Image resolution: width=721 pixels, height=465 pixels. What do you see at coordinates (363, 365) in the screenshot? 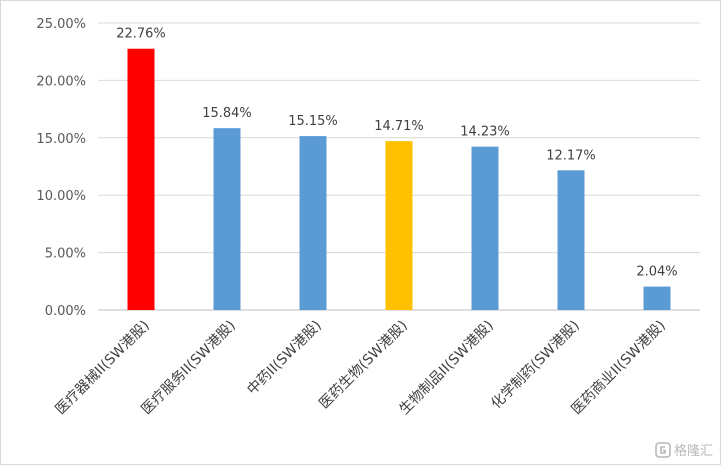
I see `x-category-label: 医药生物(SW港股)` at bounding box center [363, 365].